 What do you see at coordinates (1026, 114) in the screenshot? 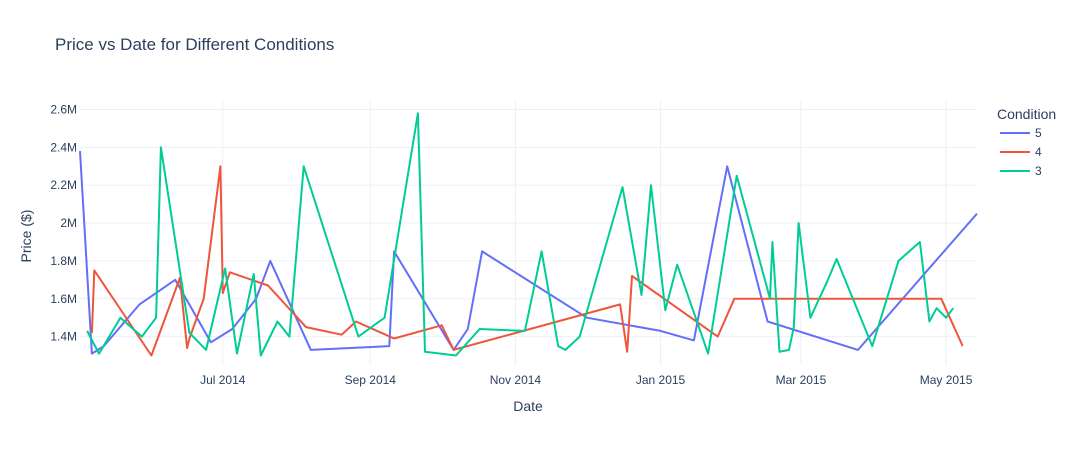
I see `legend-title: Condition` at bounding box center [1026, 114].